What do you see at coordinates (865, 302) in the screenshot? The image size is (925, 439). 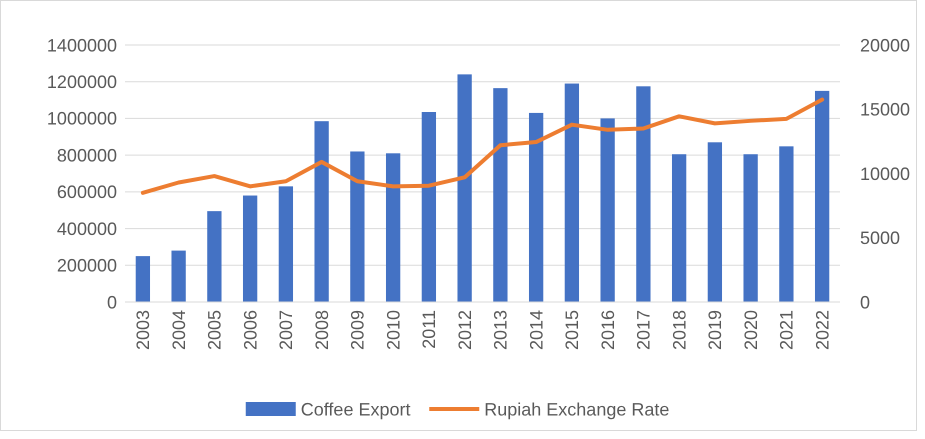 I see `y2-tick-label: 0` at bounding box center [865, 302].